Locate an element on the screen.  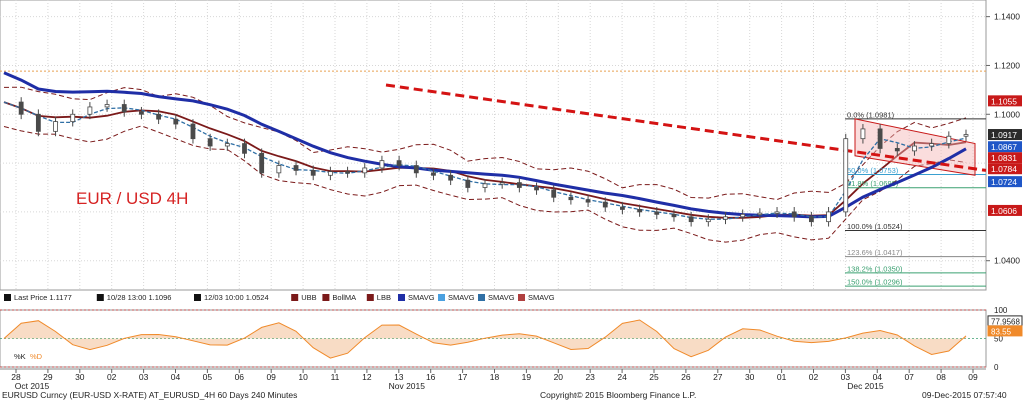
stoch-level-label: 100 is located at coordinates (1001, 310).